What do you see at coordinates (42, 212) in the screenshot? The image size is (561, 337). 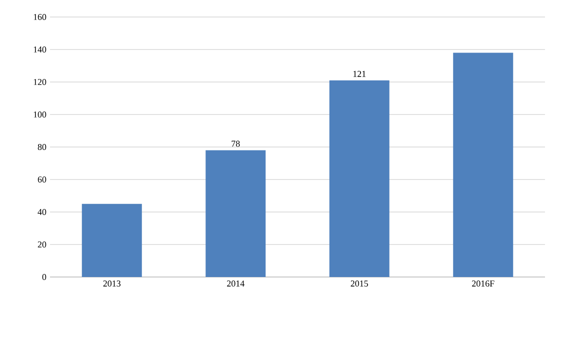 I see `y-tick-label: 40` at bounding box center [42, 212].